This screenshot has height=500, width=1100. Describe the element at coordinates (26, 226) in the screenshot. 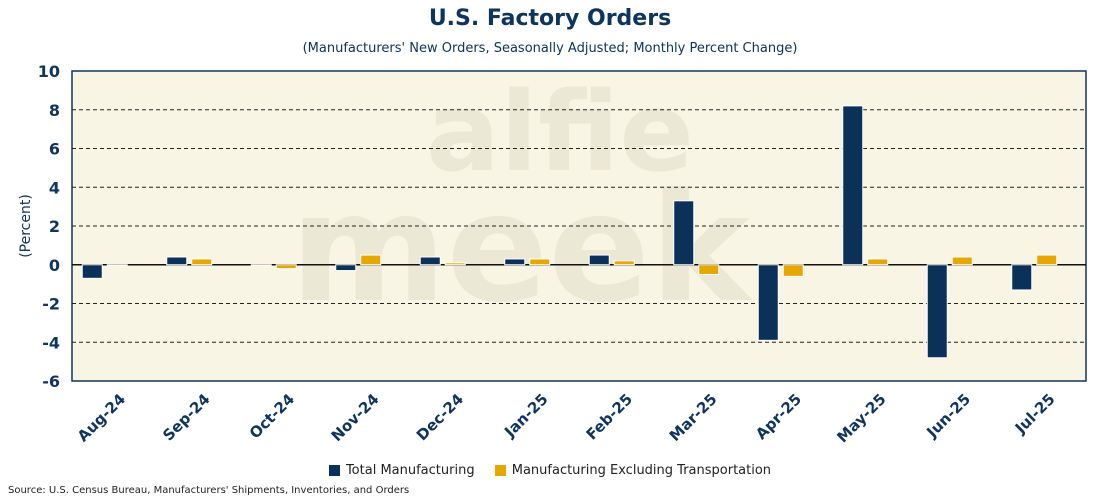

I see `y-axis-label: (Percent)` at that location.